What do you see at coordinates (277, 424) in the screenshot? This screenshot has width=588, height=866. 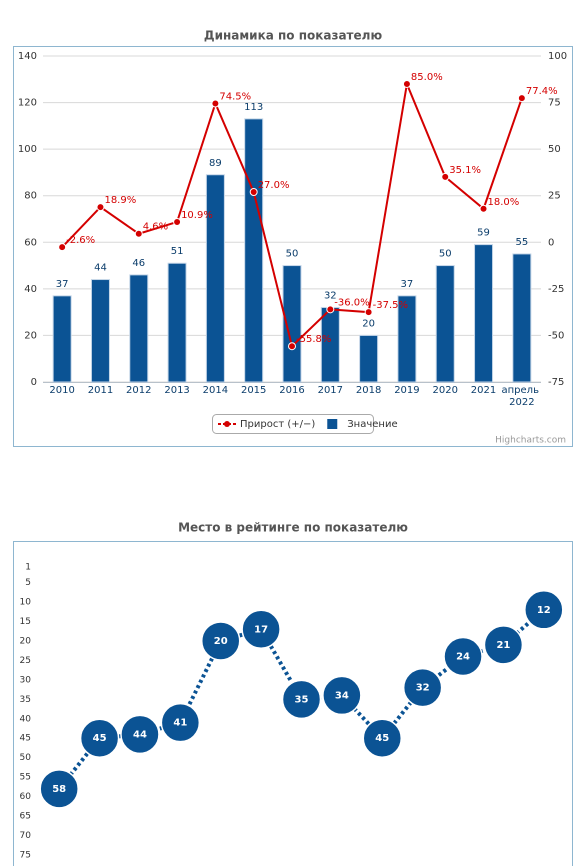 I see `legend-label: Прирост (+/−)` at bounding box center [277, 424].